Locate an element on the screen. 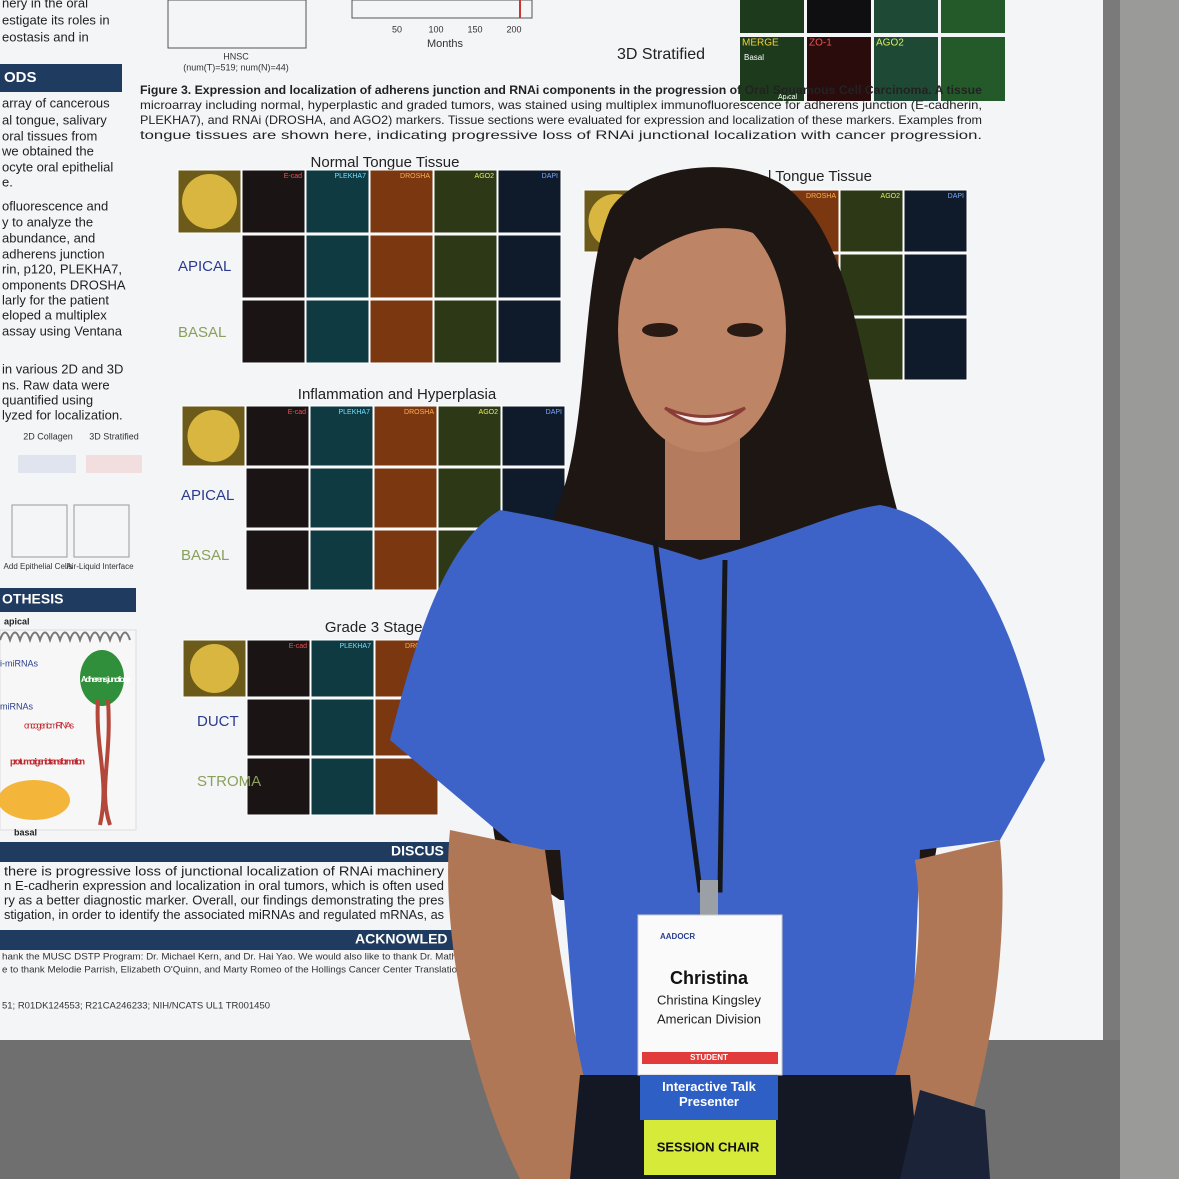 This screenshot has height=1179, width=1179. stain-label: Basal is located at coordinates (754, 57).